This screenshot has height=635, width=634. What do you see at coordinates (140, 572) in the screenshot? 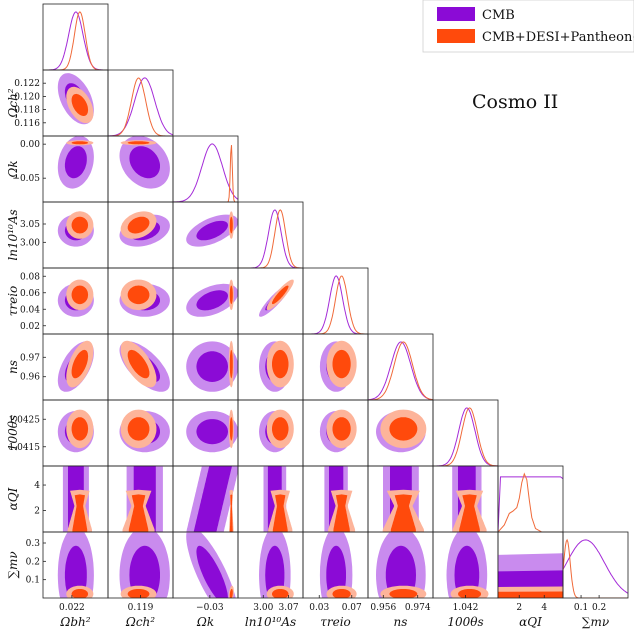
I see `panel-mnu-omega_c: 0.119` at bounding box center [140, 572].